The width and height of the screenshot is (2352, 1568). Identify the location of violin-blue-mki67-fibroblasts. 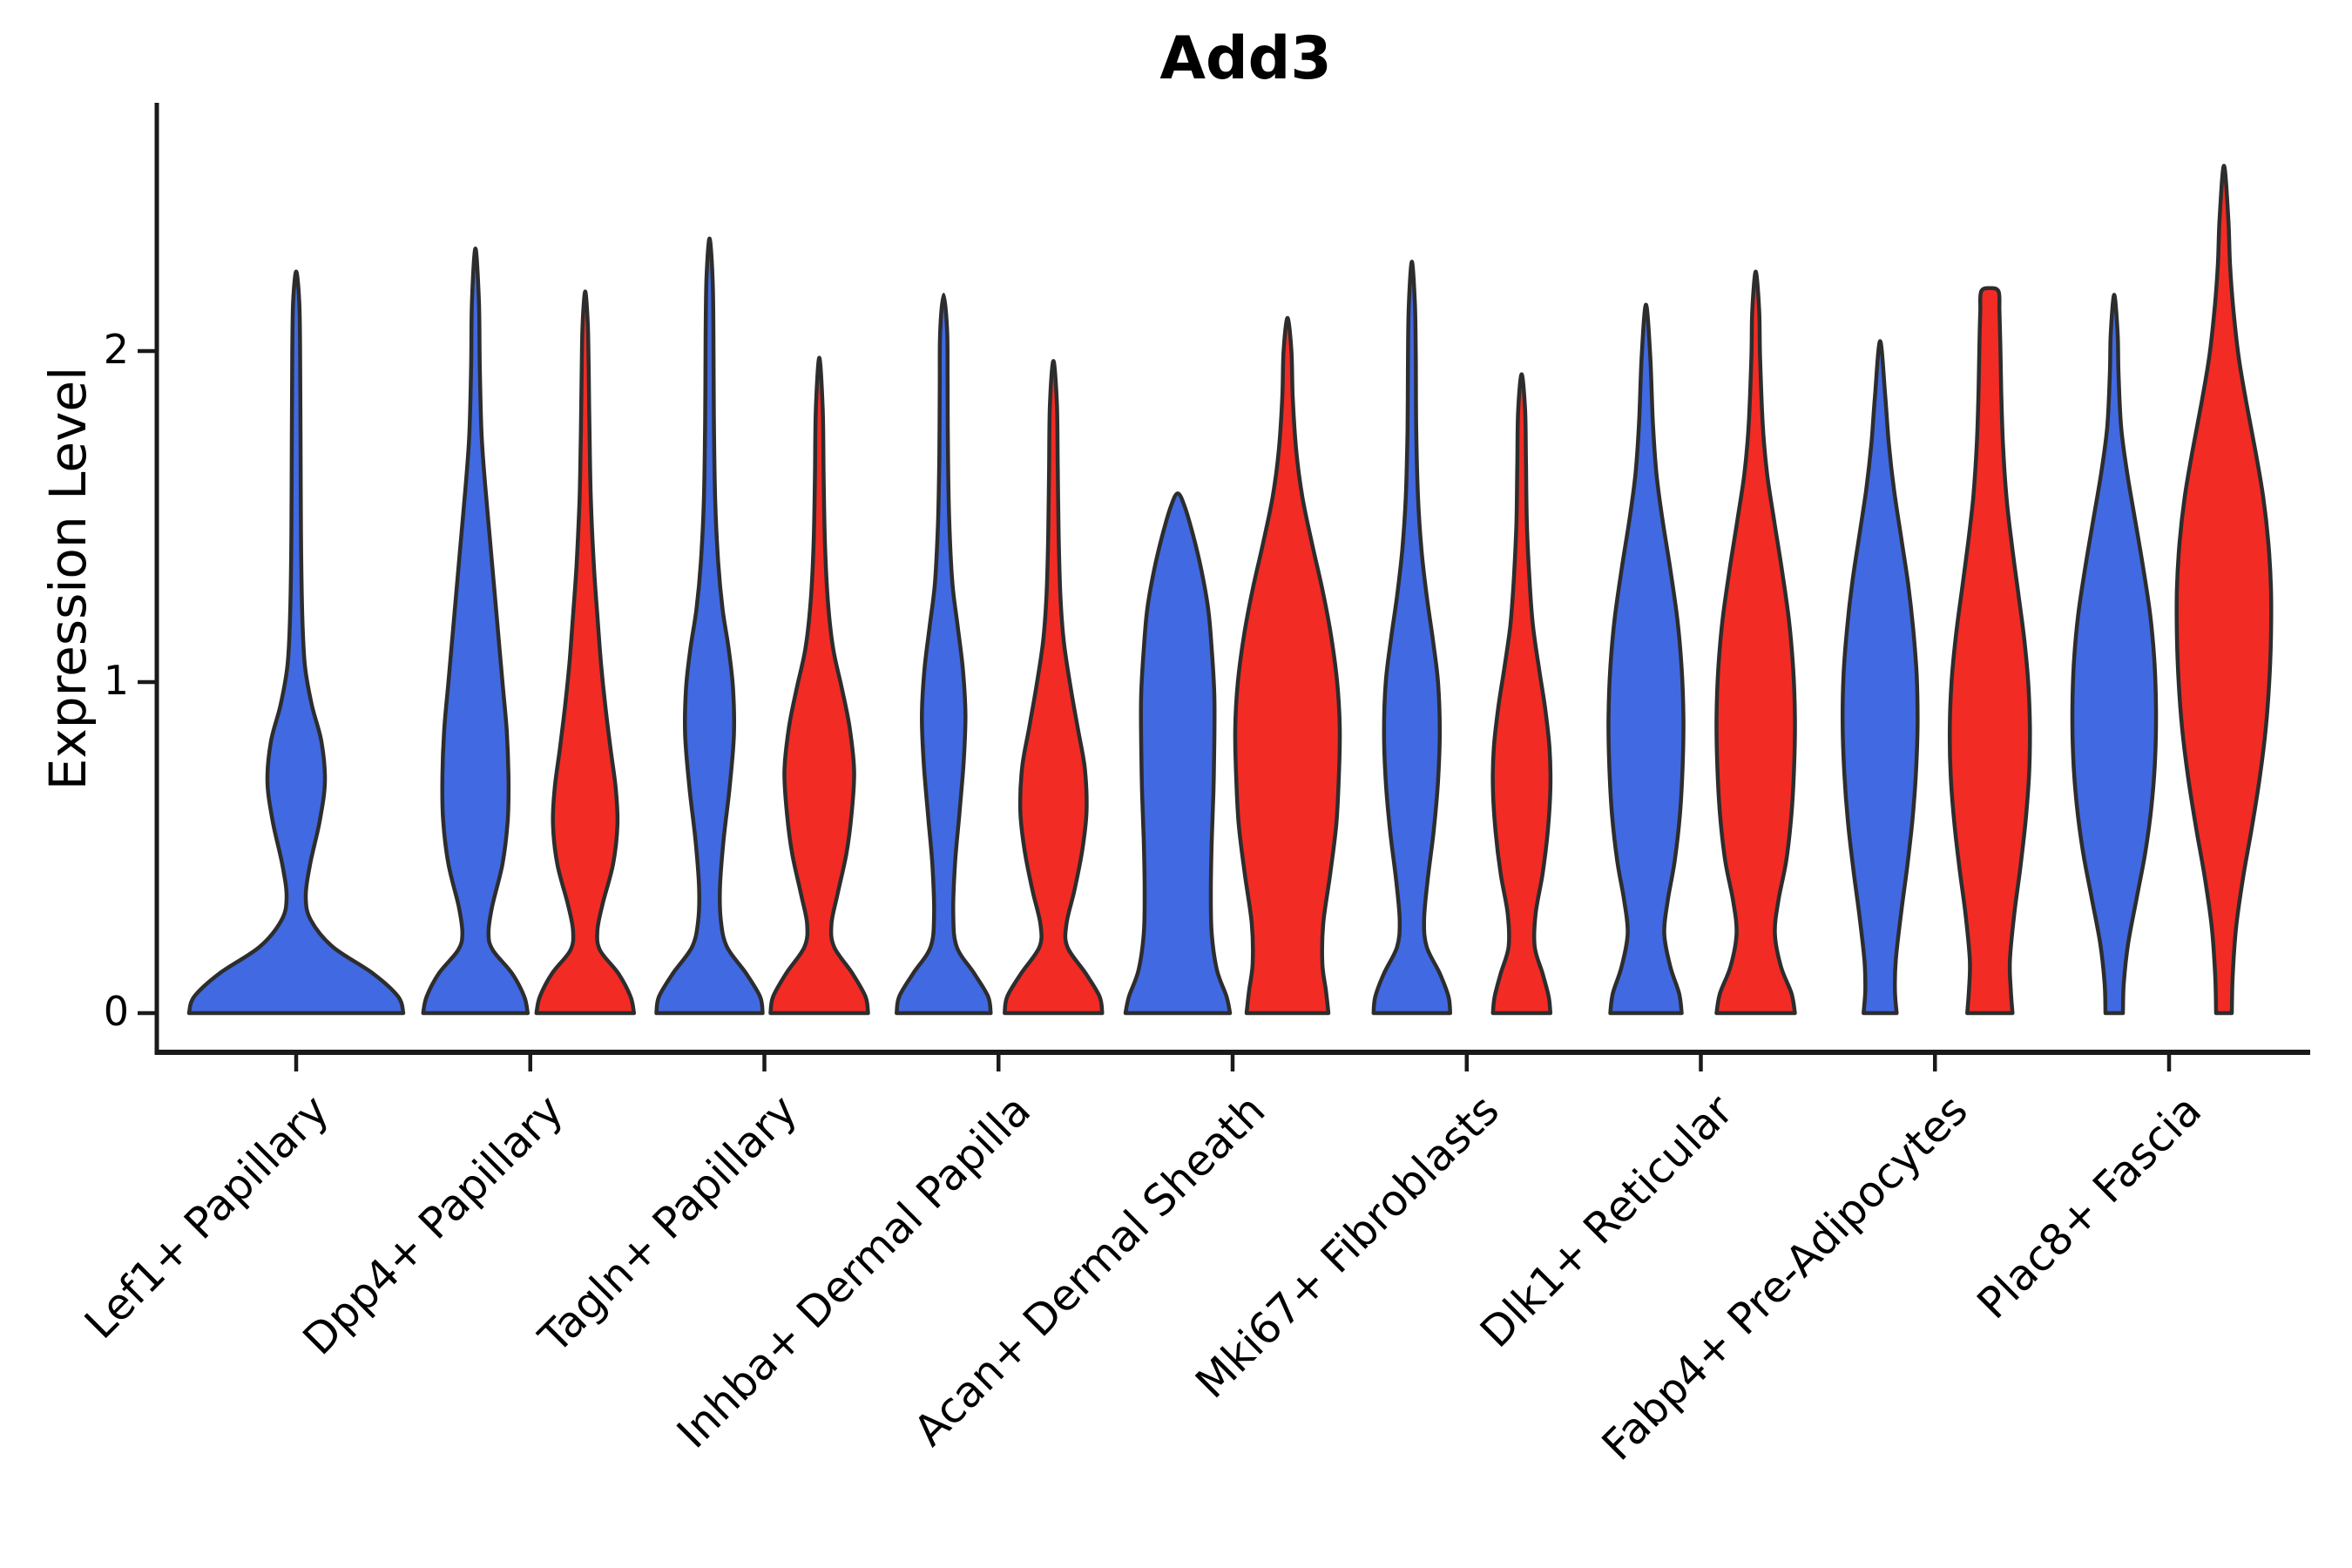
(1412, 638).